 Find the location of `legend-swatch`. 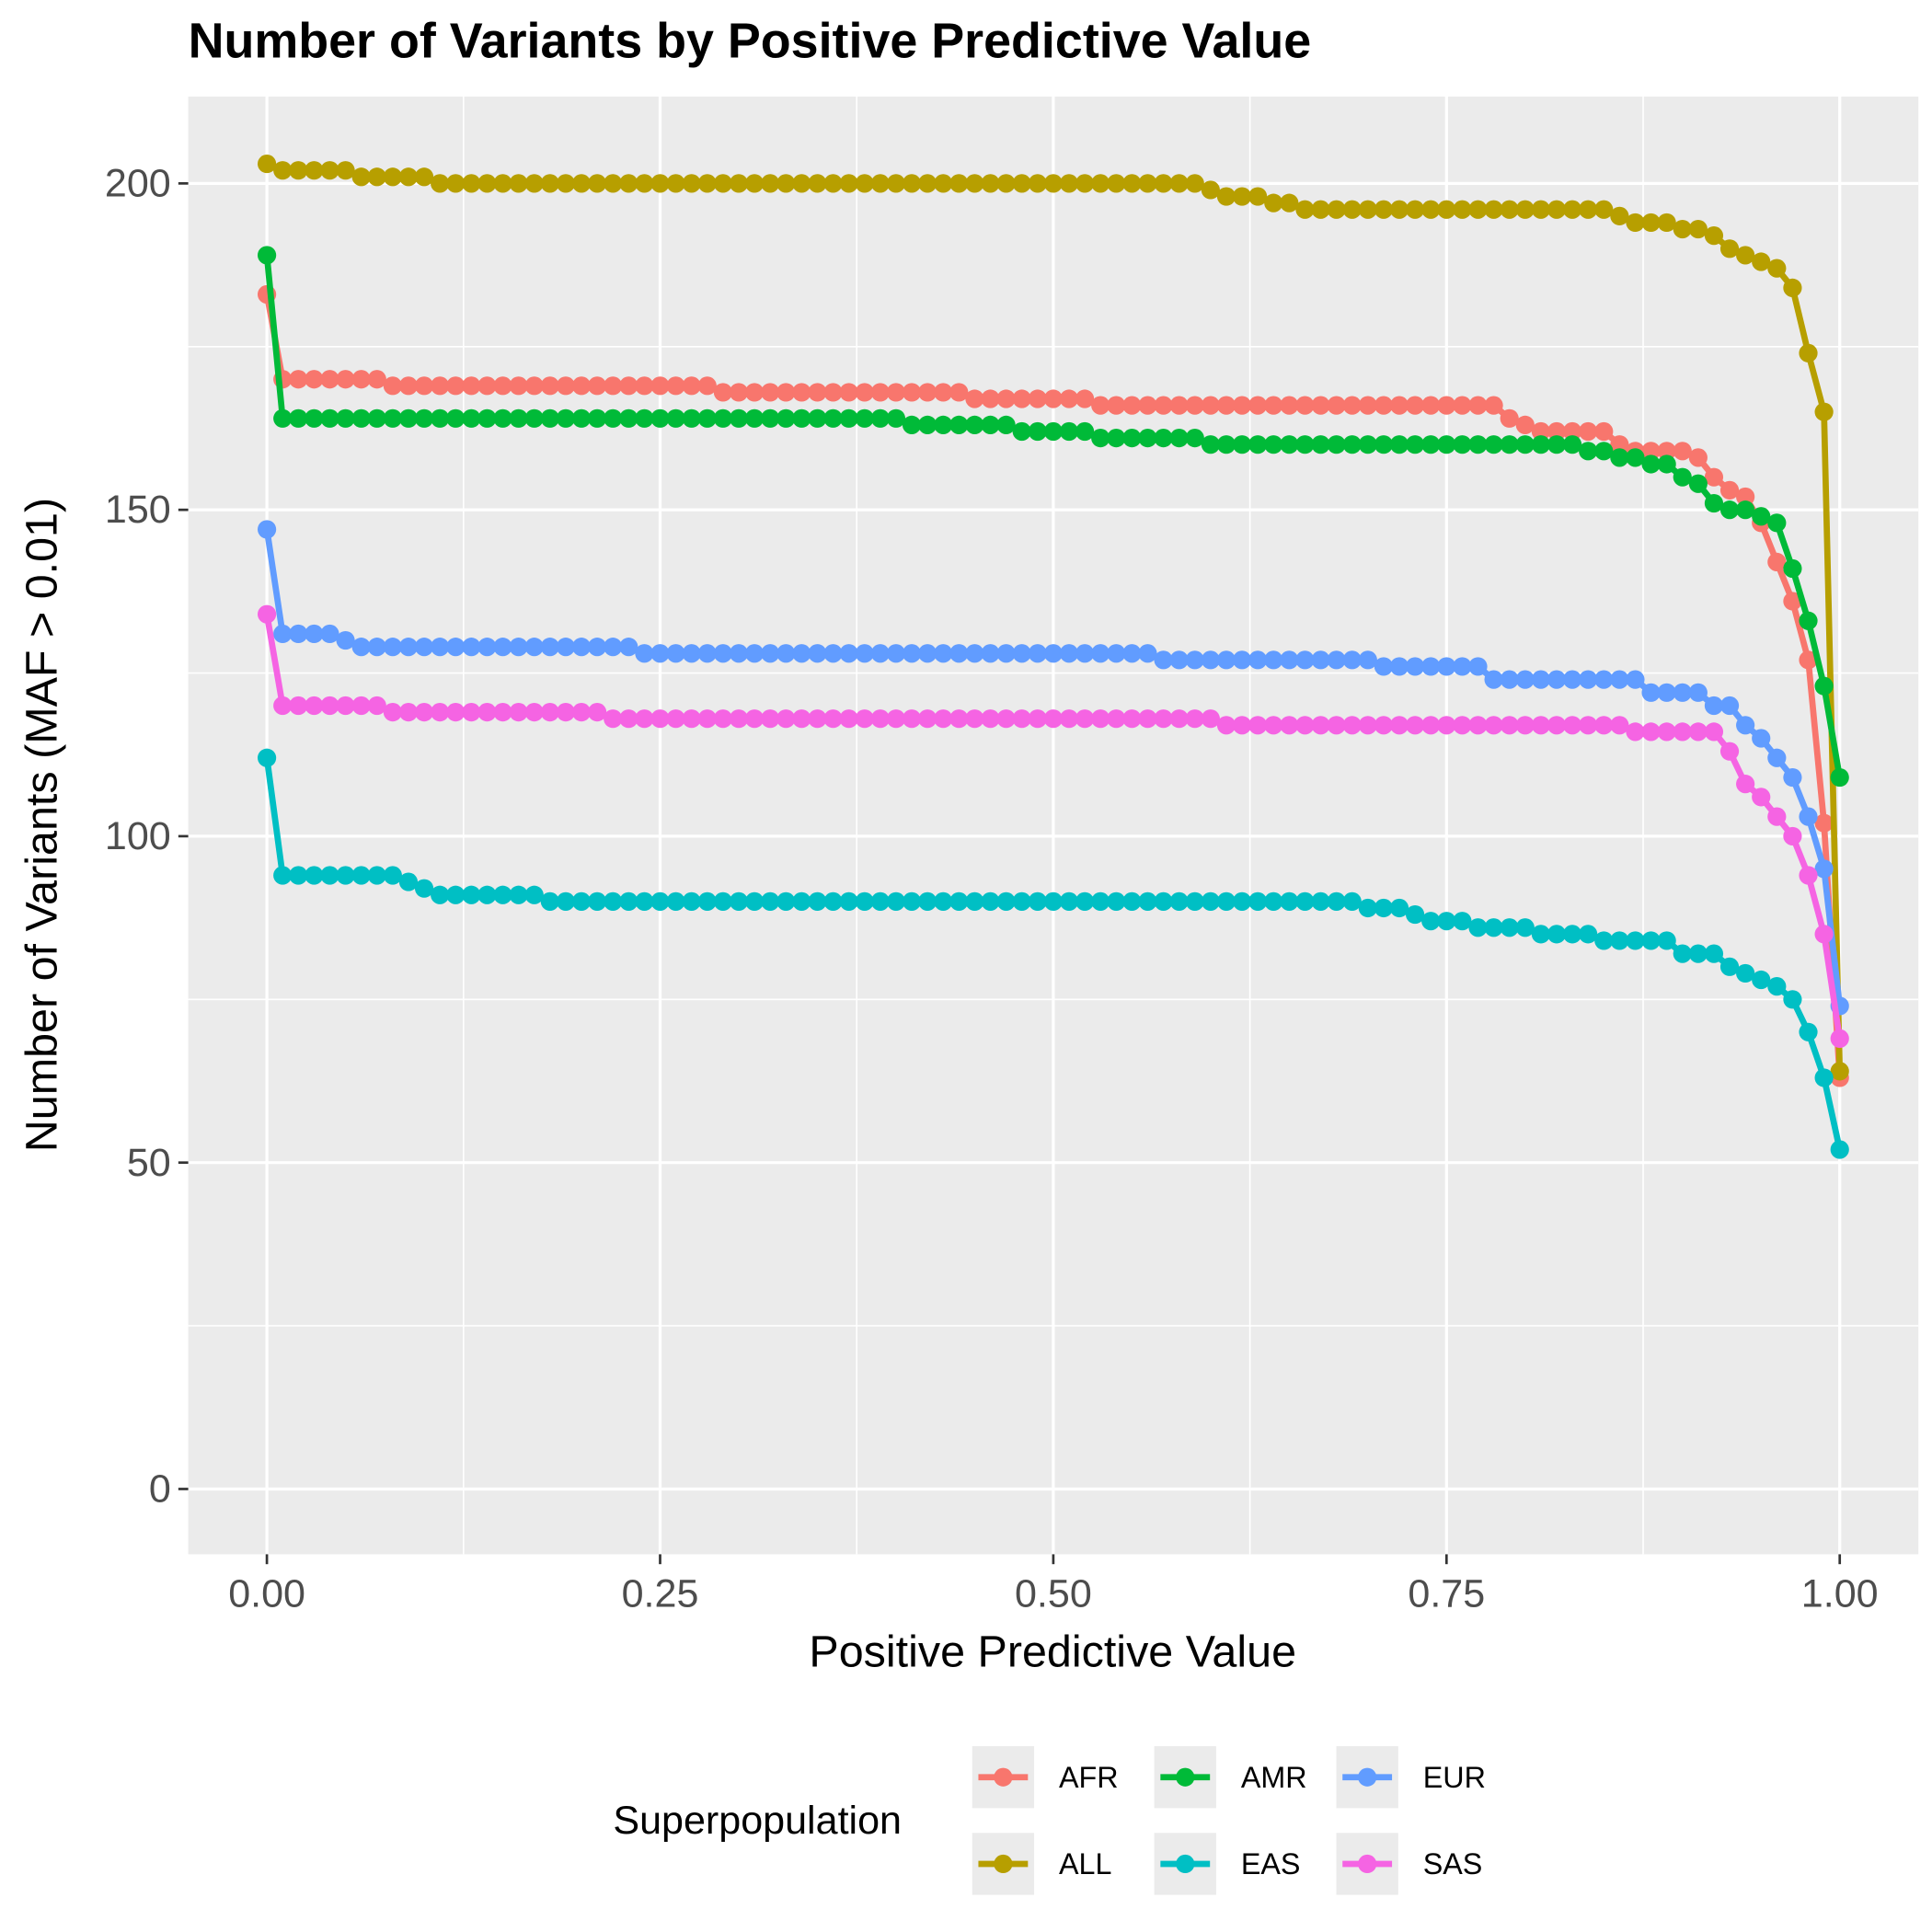

legend-swatch is located at coordinates (1185, 1777).